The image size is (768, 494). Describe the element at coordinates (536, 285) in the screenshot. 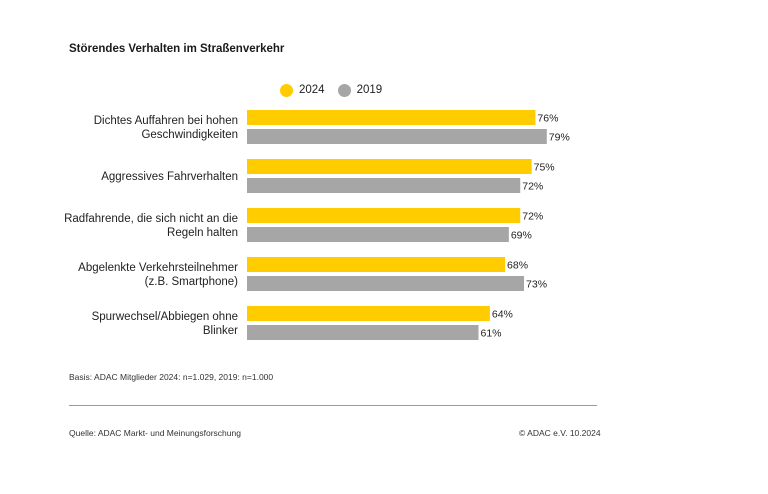

I see `value-label-2019: 73%` at that location.